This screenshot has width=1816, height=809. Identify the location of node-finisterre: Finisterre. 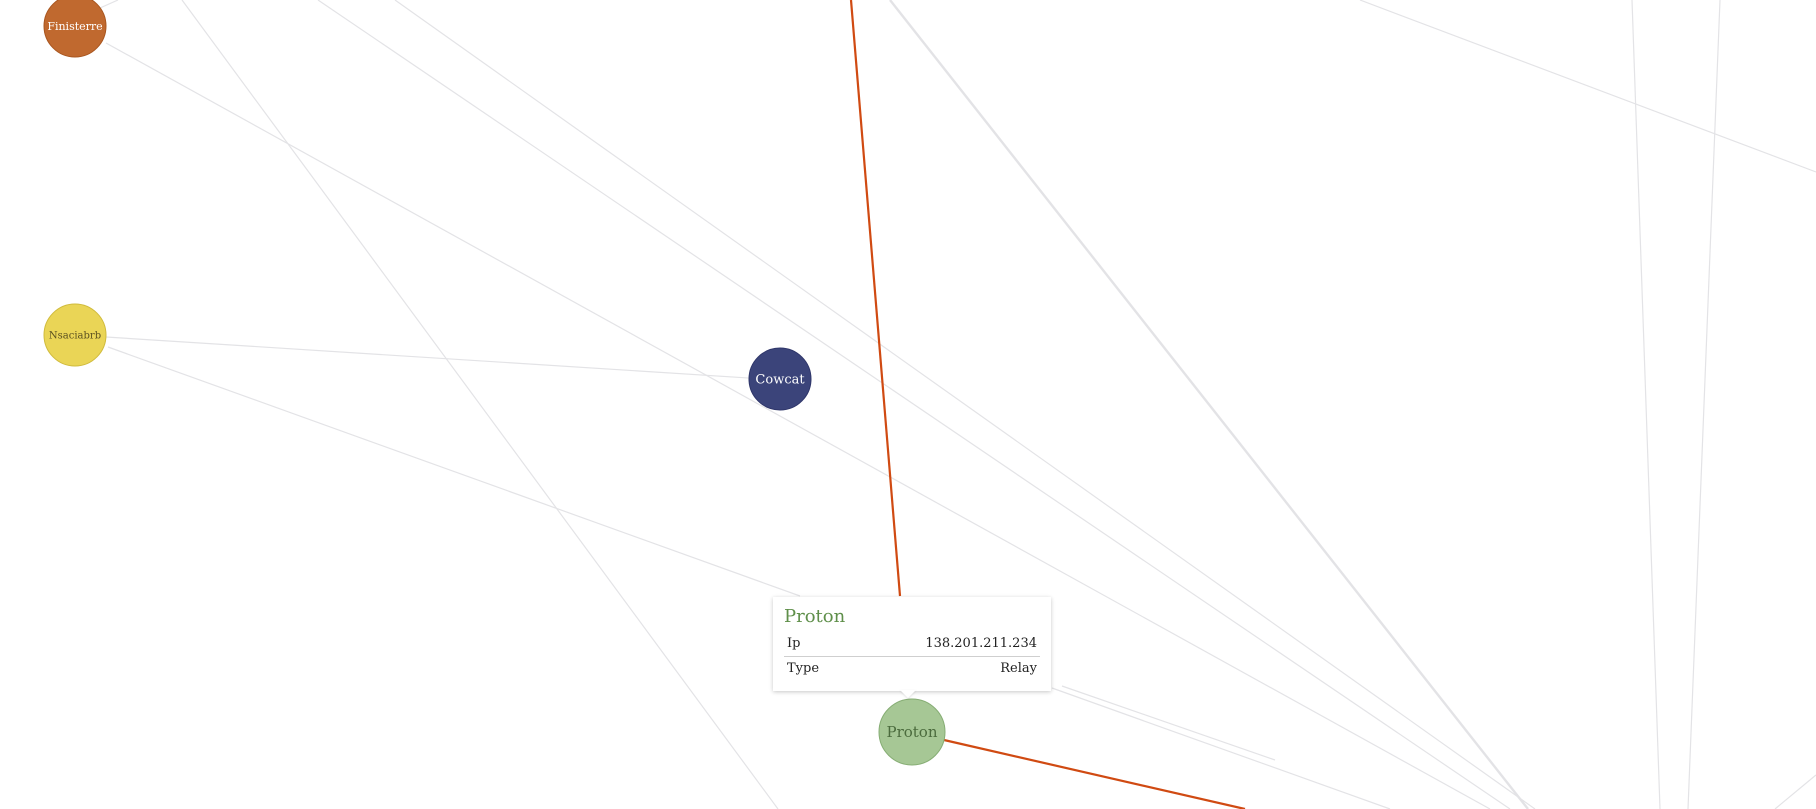
(75, 29).